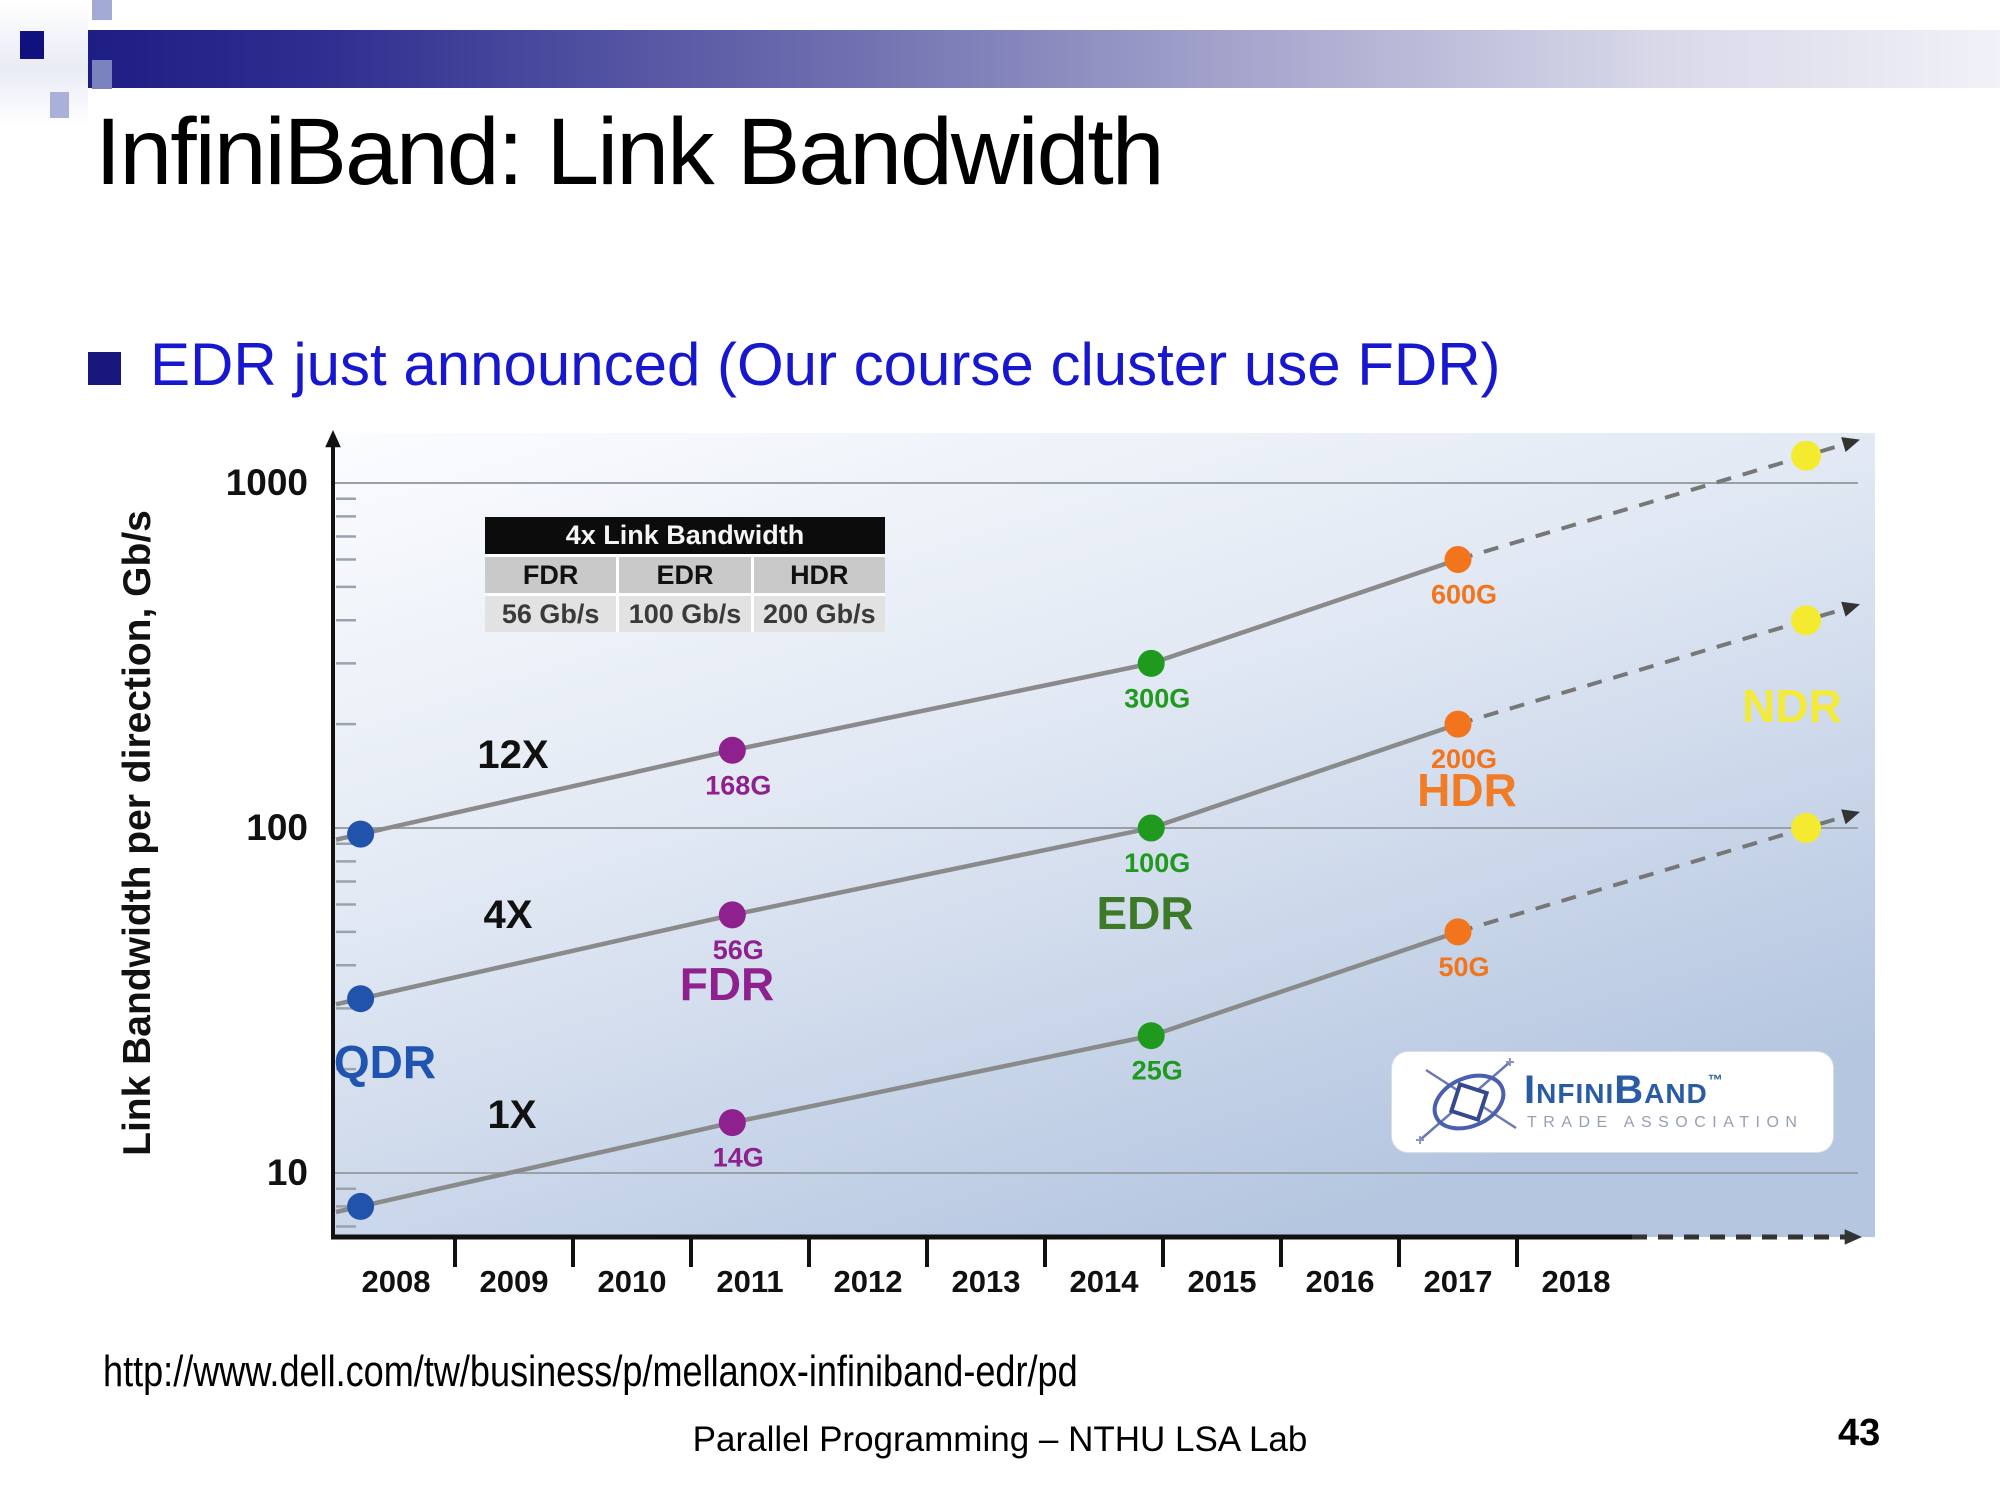  I want to click on banner-gradient-bar, so click(1044, 59).